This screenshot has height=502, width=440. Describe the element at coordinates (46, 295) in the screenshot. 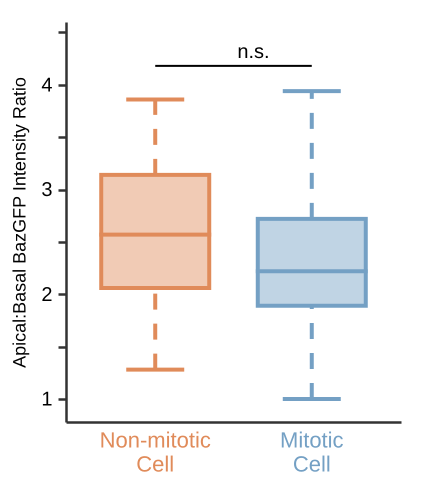

I see `y-tick-label: 2` at that location.